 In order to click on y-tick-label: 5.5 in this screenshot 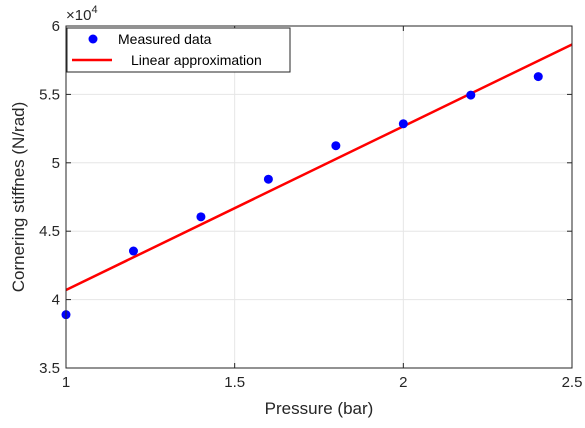, I will do `click(49, 94)`.